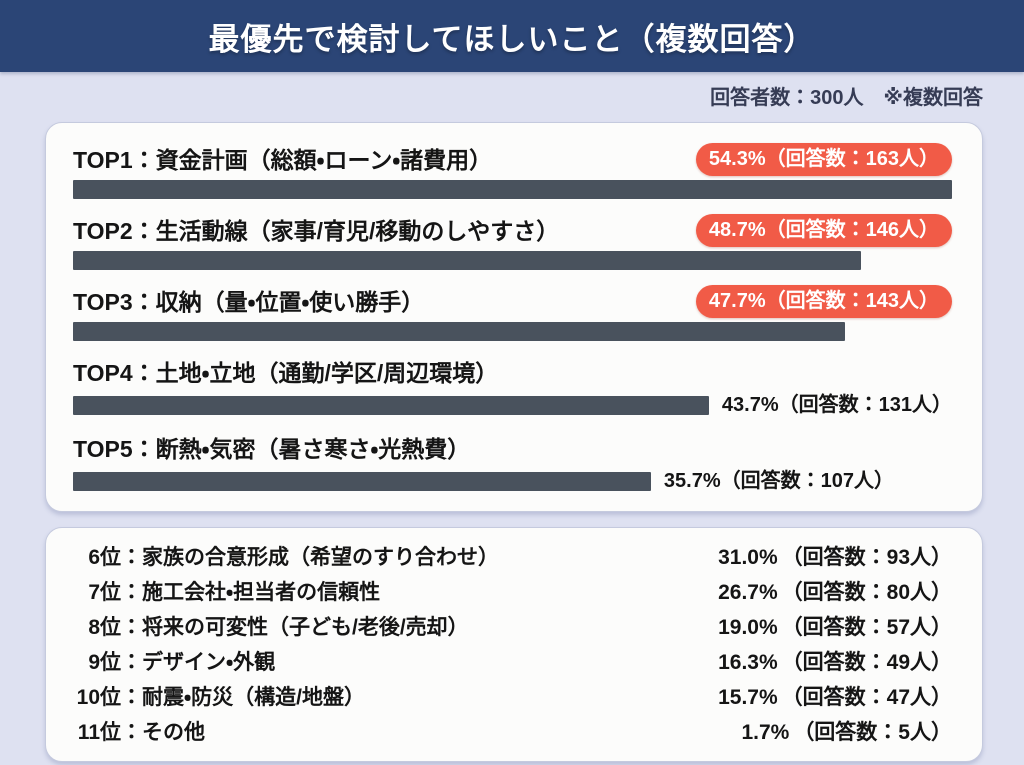 This screenshot has width=1024, height=765. What do you see at coordinates (512, 593) in the screenshot?
I see `other-item-row: 7位 ：施工会社・担当者の信頼性 26.7% （回答数：80人）` at bounding box center [512, 593].